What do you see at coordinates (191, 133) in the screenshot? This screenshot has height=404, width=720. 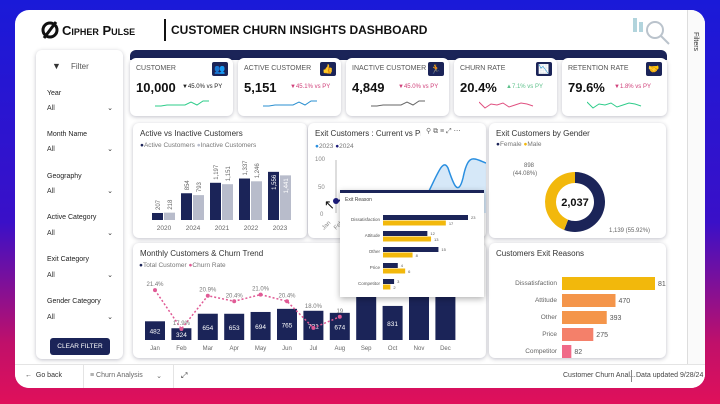 I see `chart-title: Active vs Inactive Customers` at bounding box center [191, 133].